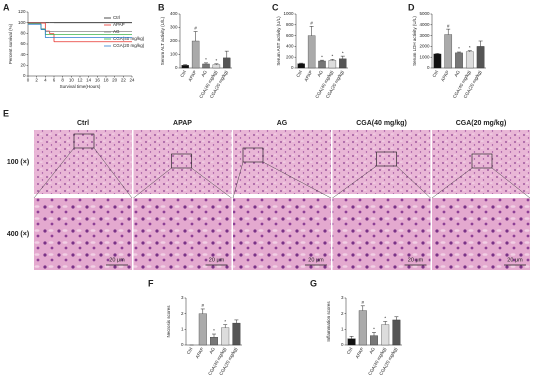  I want to click on x-tick-label: 16, so click(98, 80).